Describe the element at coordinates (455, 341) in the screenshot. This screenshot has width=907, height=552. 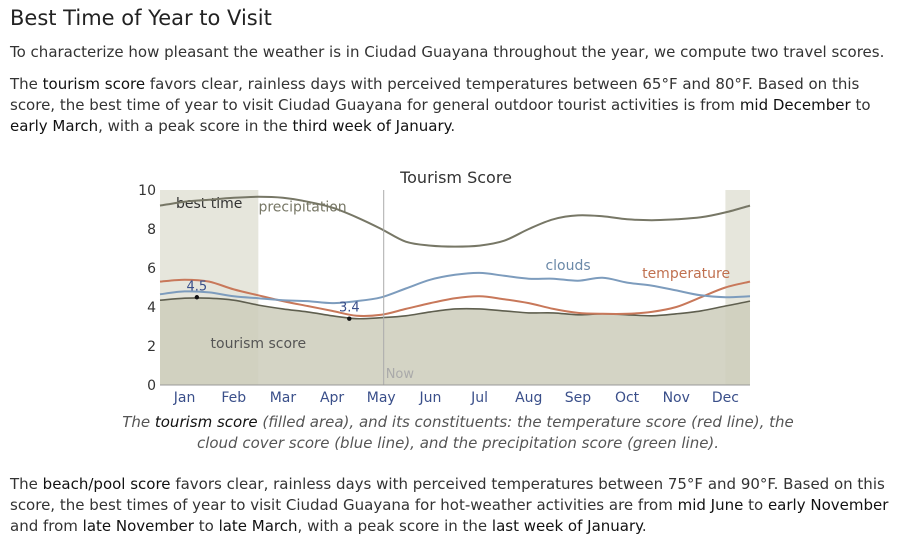
I see `tourism-score-area` at that location.